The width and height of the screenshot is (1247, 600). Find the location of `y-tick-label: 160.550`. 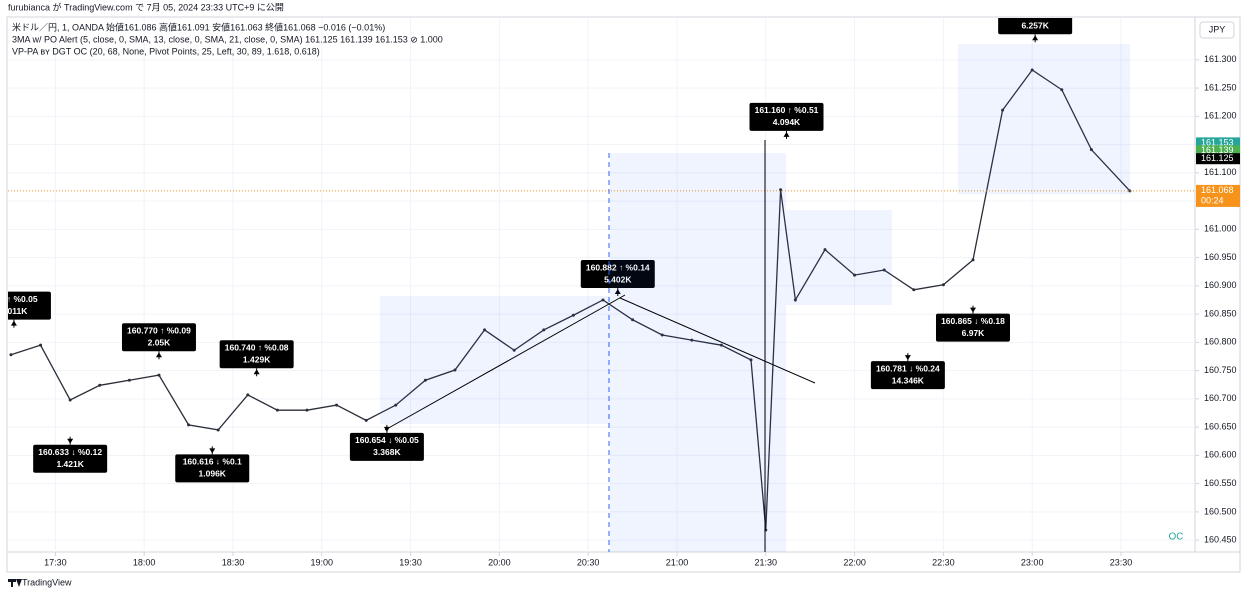

y-tick-label: 160.550 is located at coordinates (1220, 483).